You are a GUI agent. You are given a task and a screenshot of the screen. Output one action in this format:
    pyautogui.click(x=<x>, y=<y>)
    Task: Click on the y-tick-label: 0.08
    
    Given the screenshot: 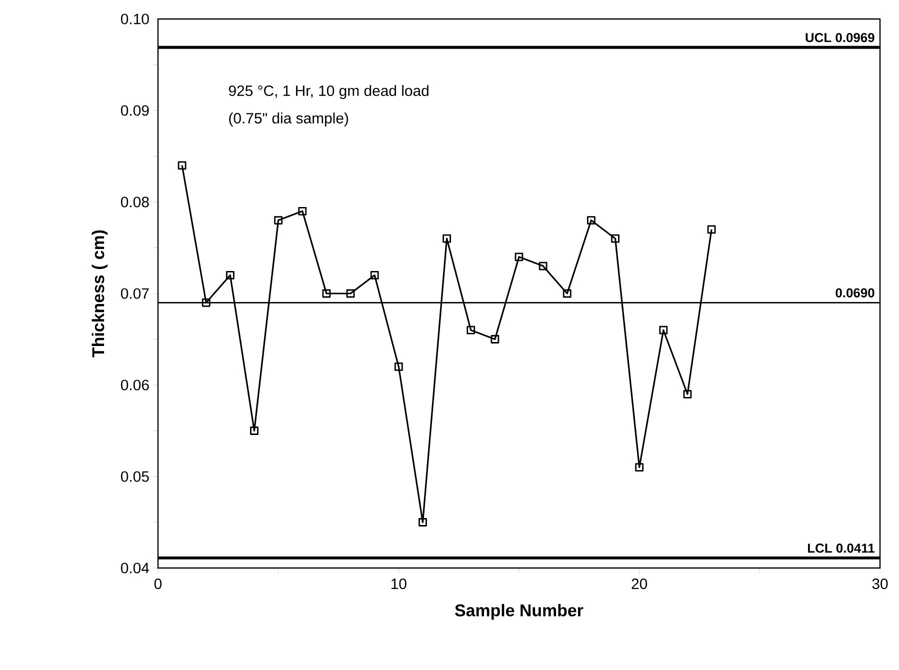 What is the action you would take?
    pyautogui.click(x=134, y=202)
    